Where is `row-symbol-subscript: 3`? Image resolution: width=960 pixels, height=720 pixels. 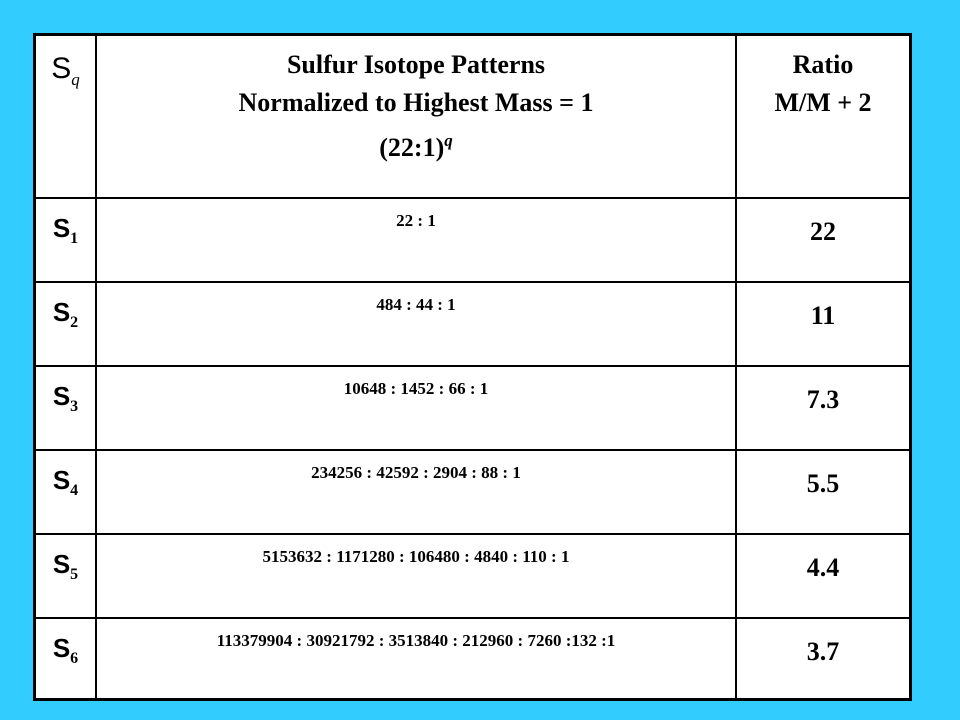
row-symbol-subscript: 3 is located at coordinates (74, 406).